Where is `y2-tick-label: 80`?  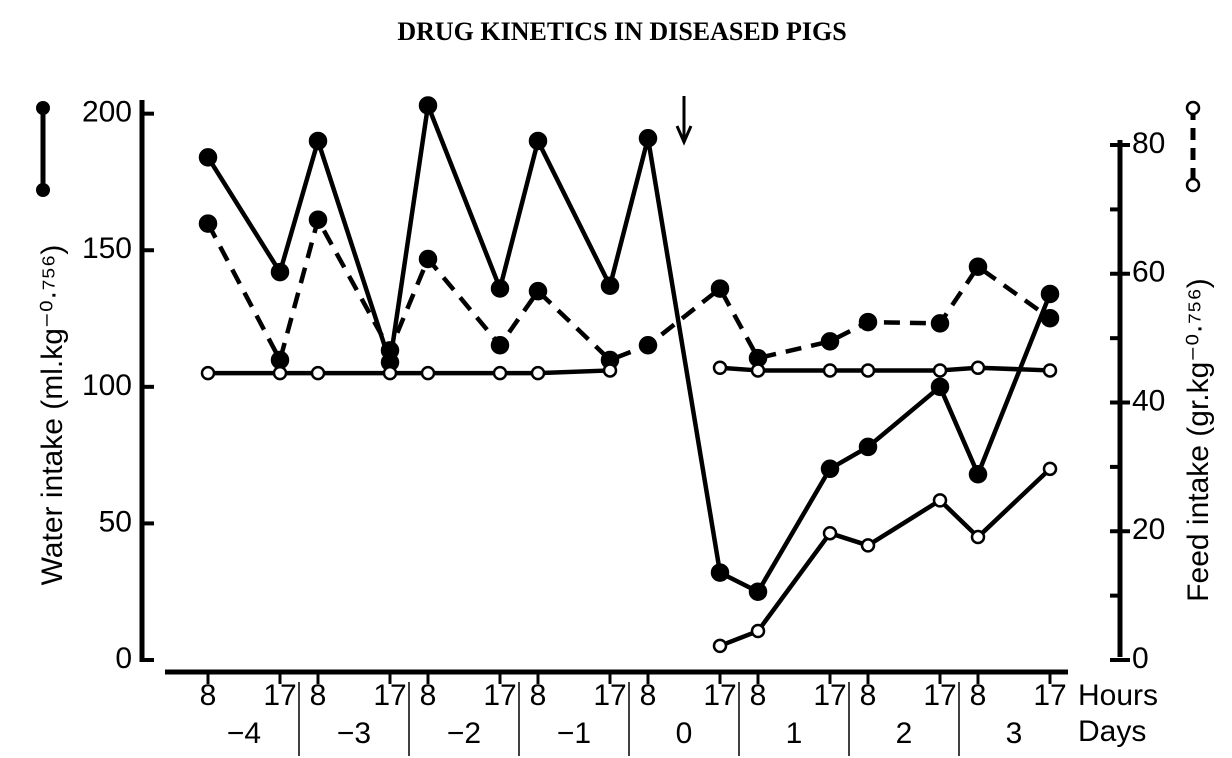 y2-tick-label: 80 is located at coordinates (1148, 143).